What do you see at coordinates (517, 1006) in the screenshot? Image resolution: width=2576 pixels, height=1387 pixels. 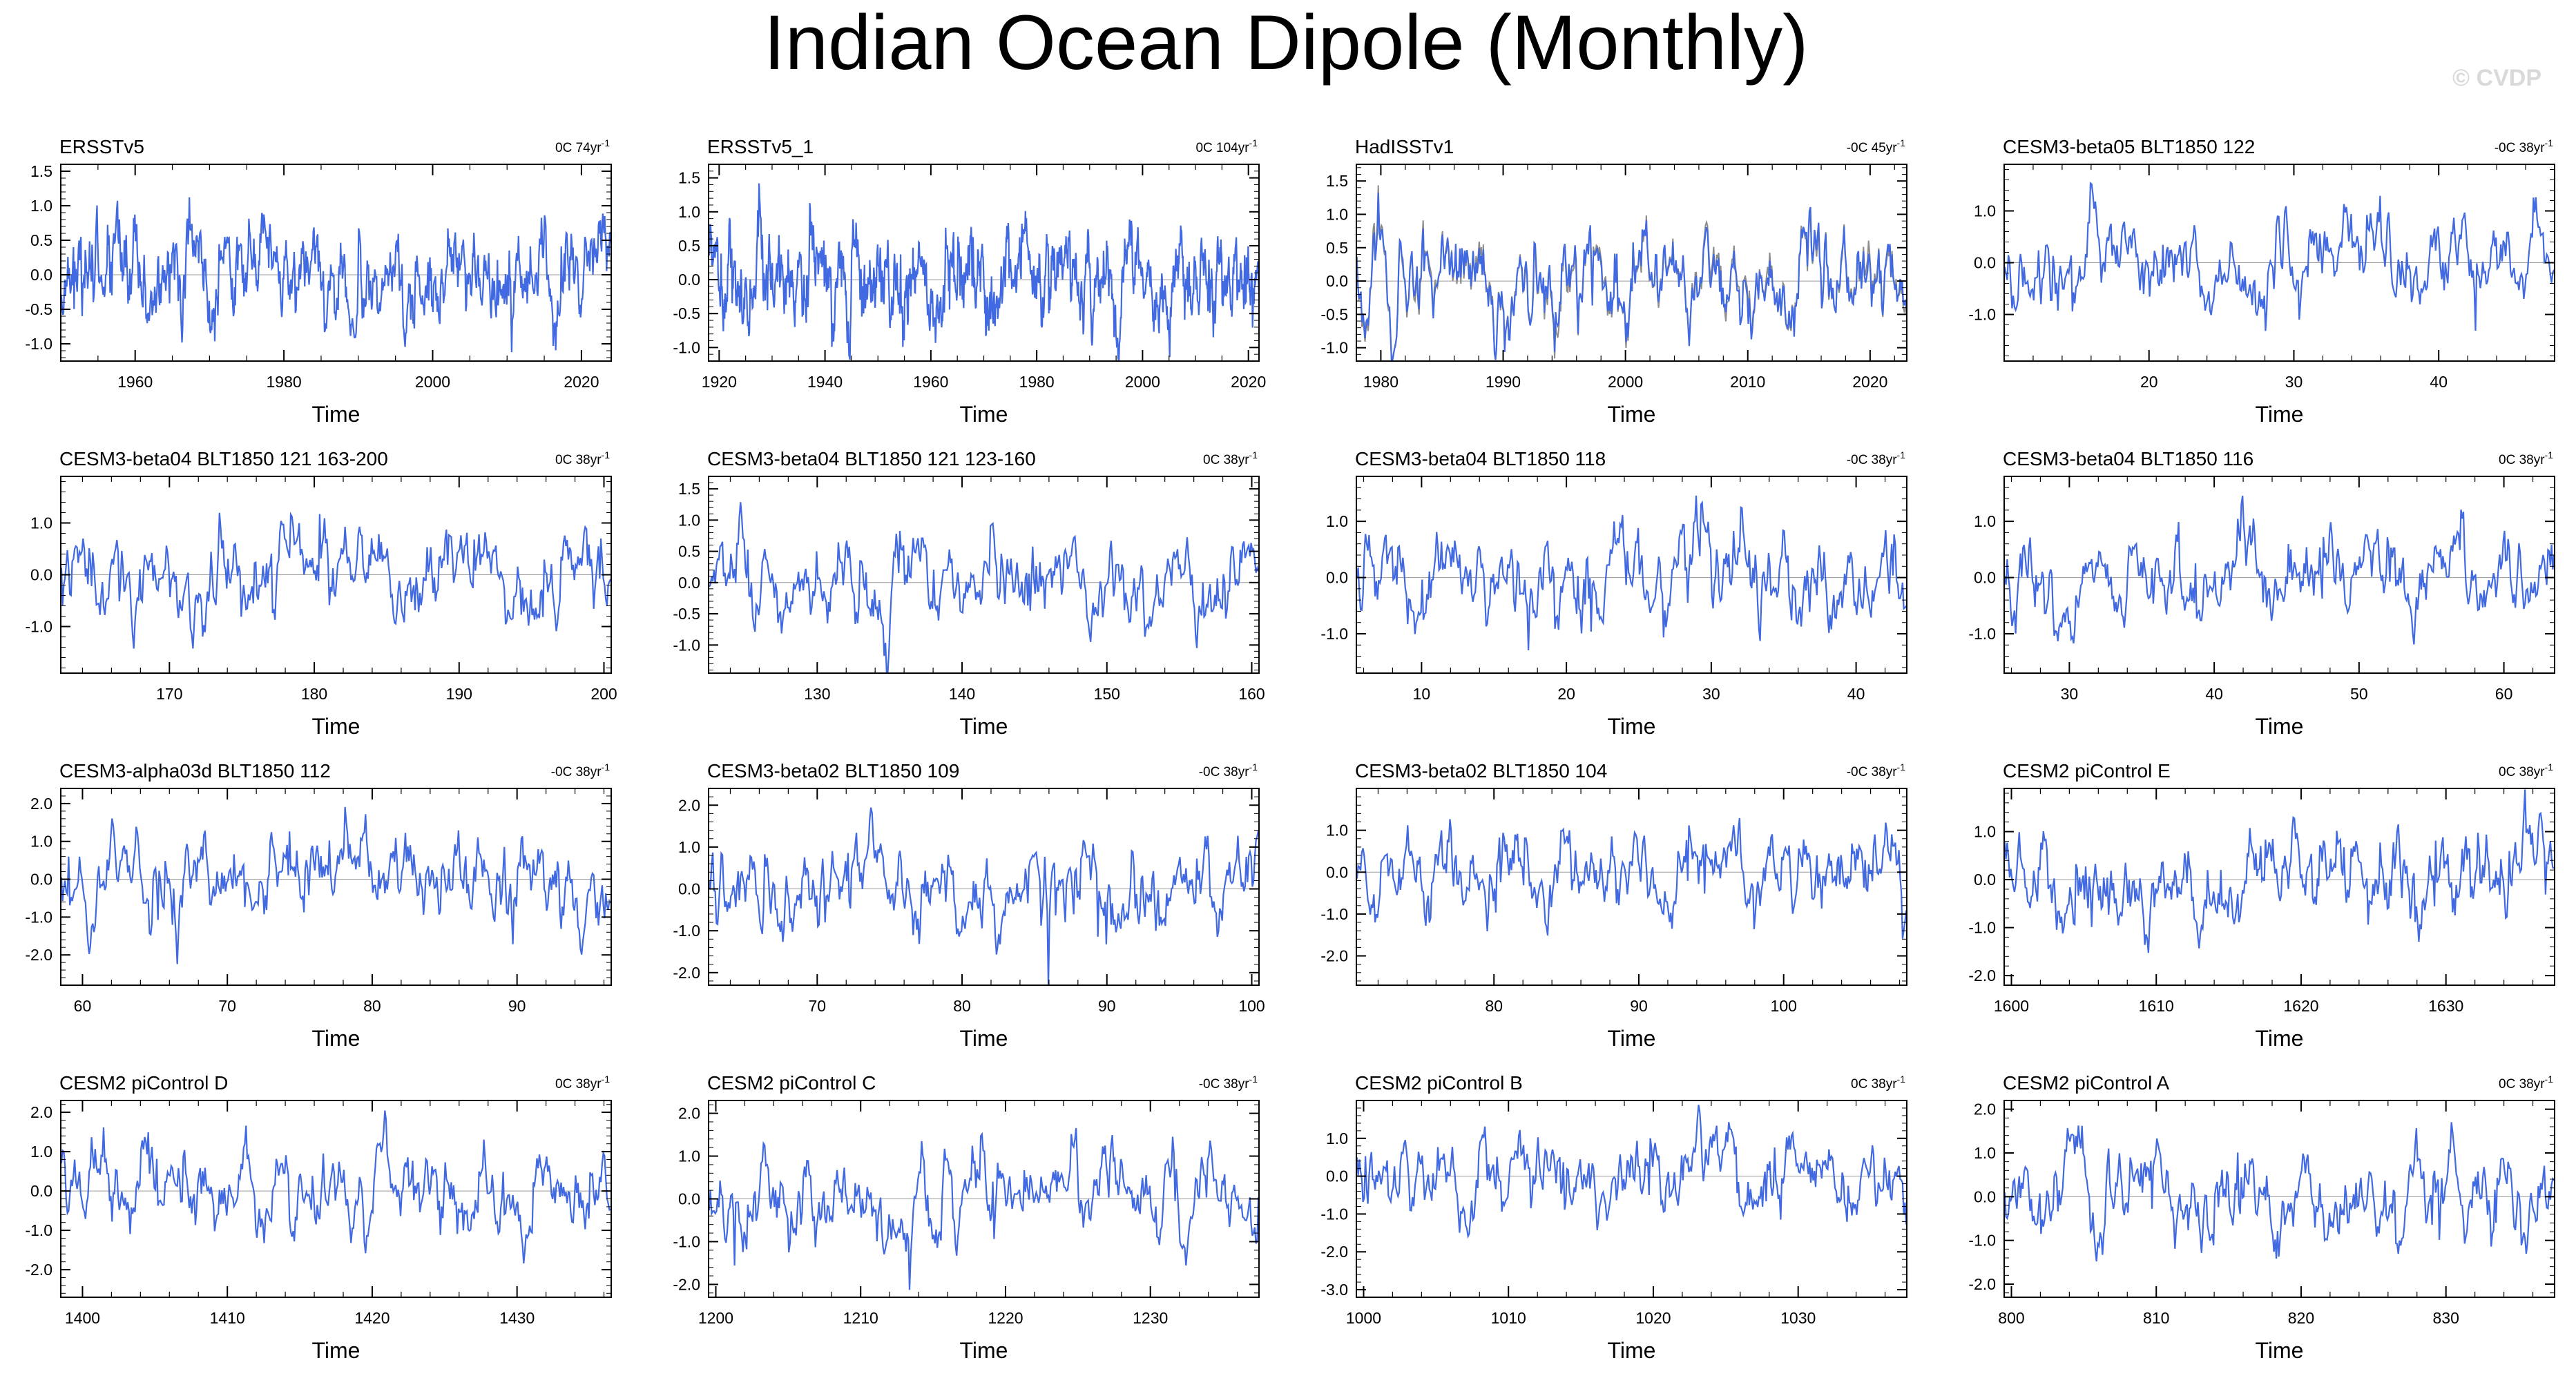 I see `x-tick-label: 90` at bounding box center [517, 1006].